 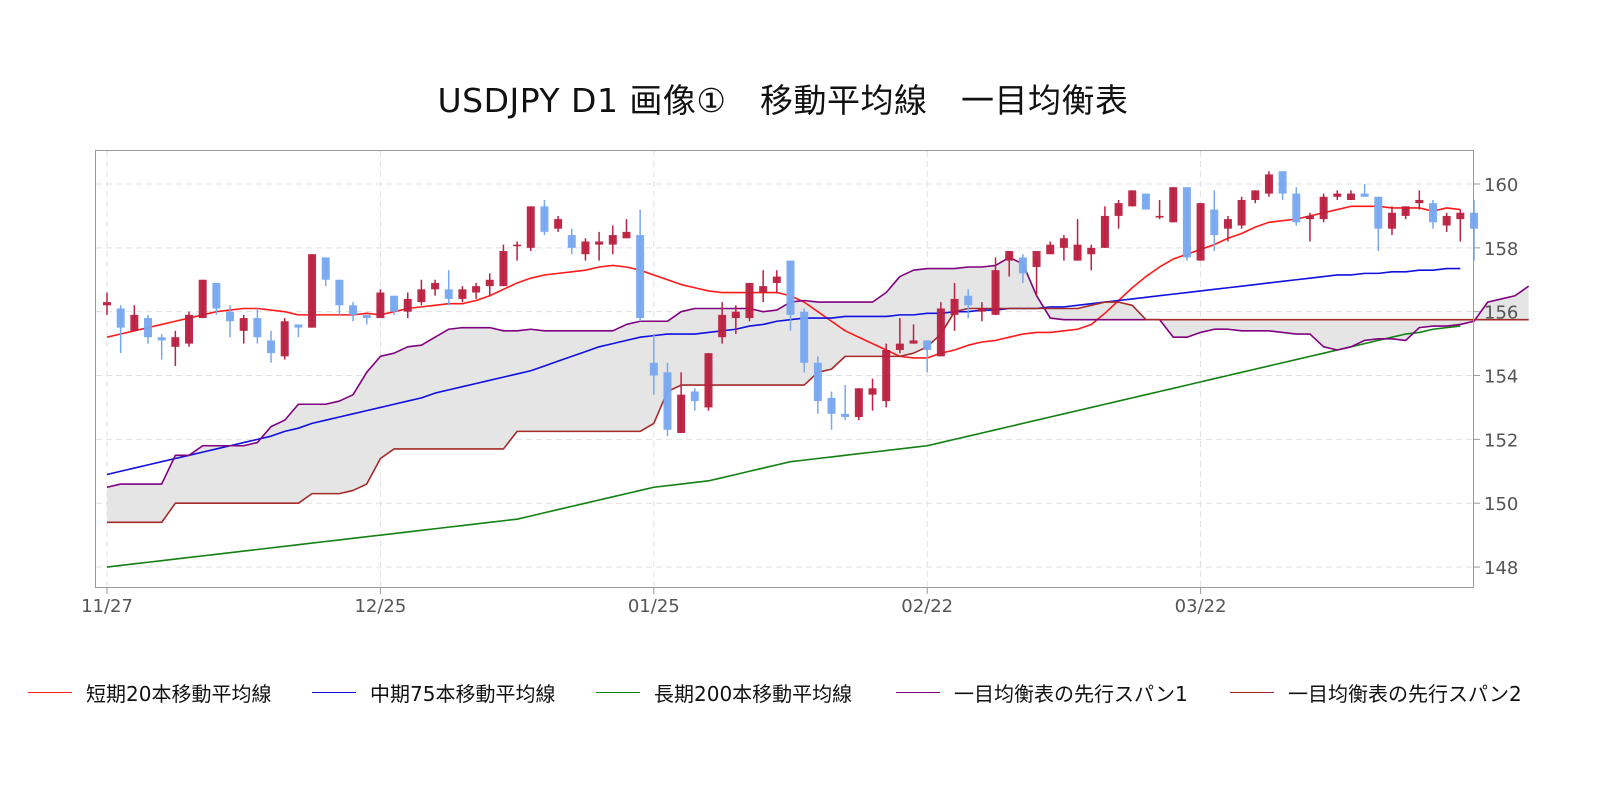 What do you see at coordinates (1501, 185) in the screenshot?
I see `y-tick-label: 160` at bounding box center [1501, 185].